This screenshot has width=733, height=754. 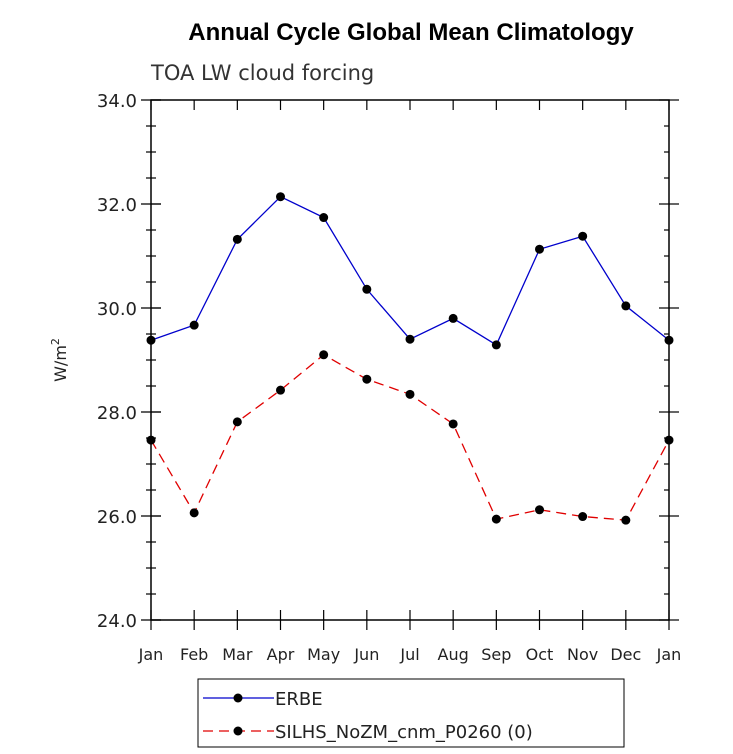 I want to click on y-tick-label: 24.0, so click(x=117, y=621).